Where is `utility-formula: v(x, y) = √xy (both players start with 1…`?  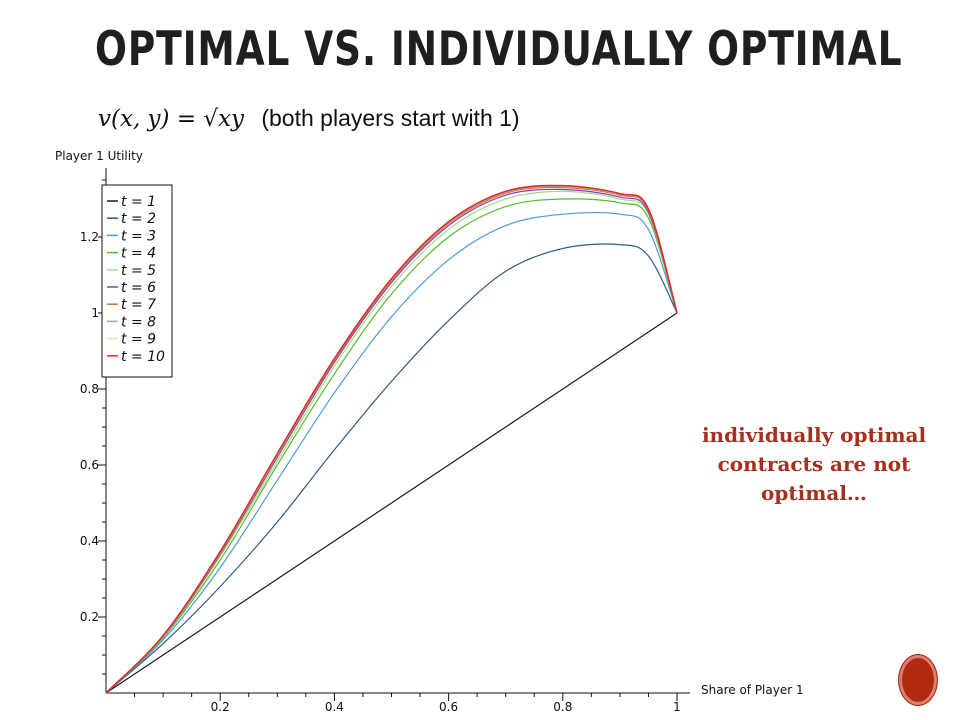
utility-formula: v(x, y) = √xy (both players start with 1… is located at coordinates (309, 118).